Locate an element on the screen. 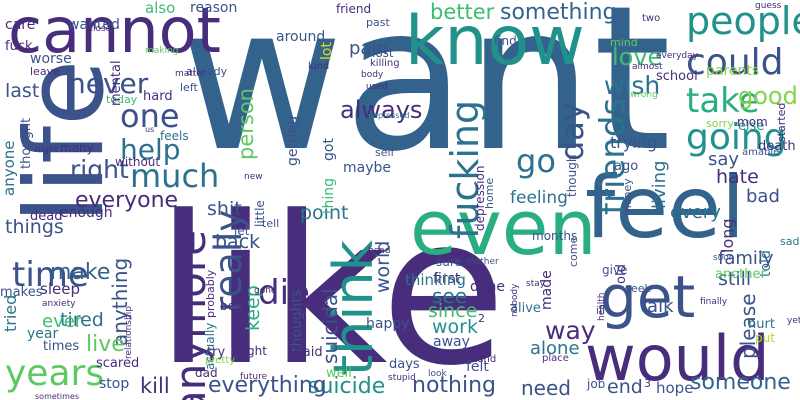 This screenshot has height=400, width=800. word-make: make is located at coordinates (80, 272).